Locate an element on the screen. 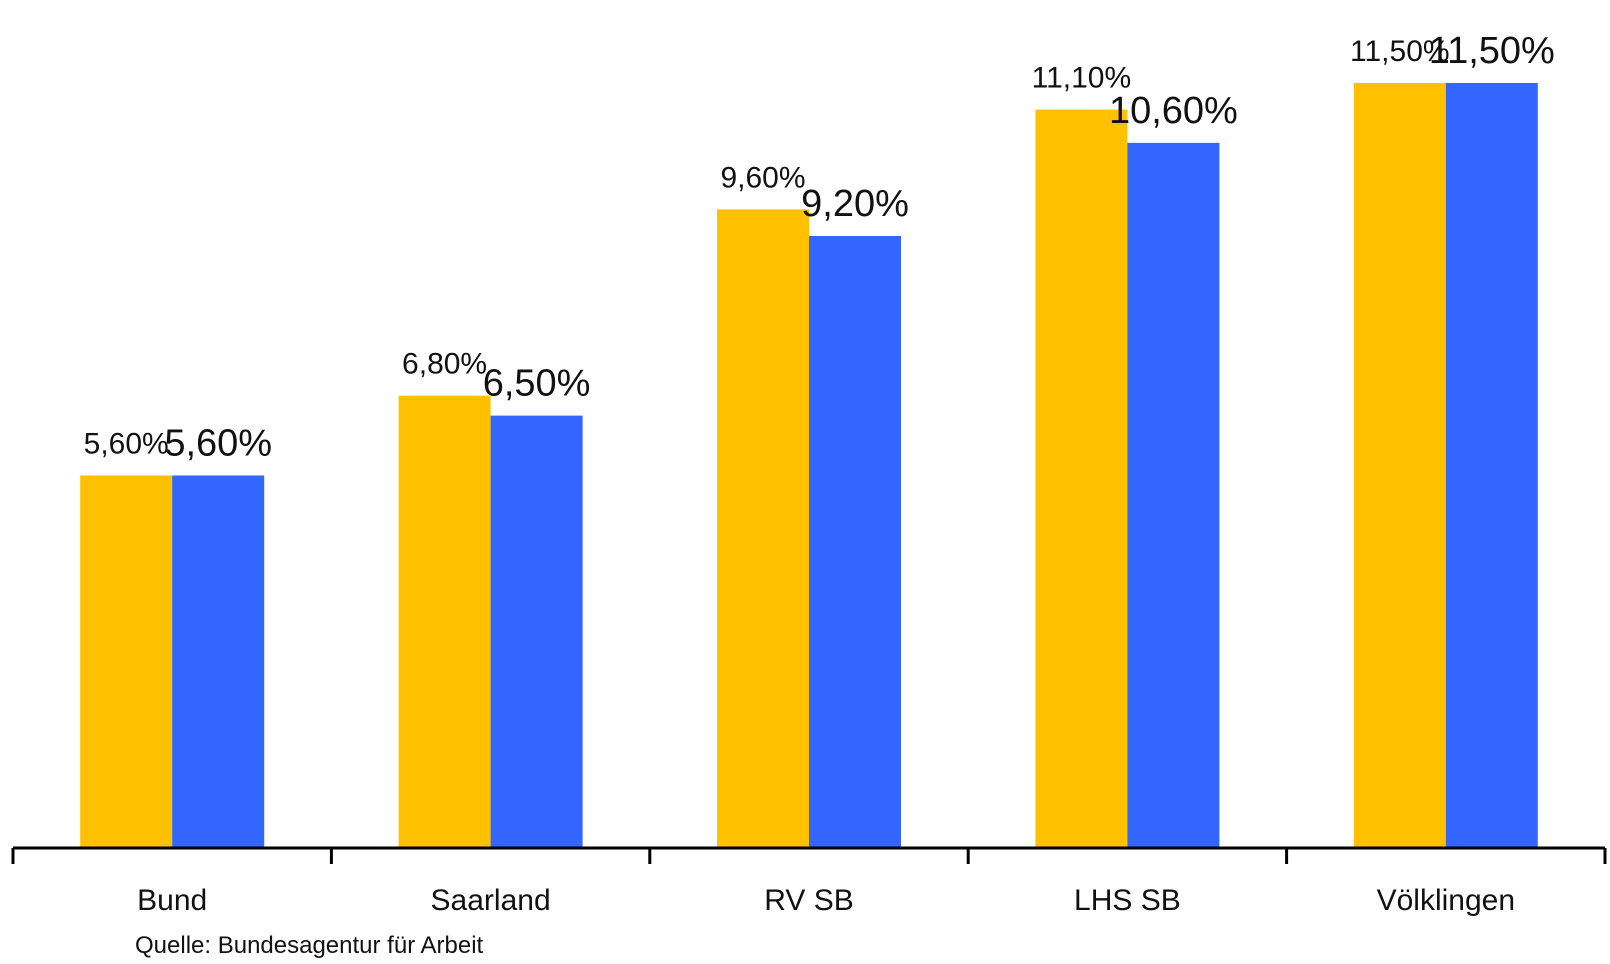 This screenshot has height=964, width=1610. value-label-blue-3: 10,60% is located at coordinates (1173, 111).